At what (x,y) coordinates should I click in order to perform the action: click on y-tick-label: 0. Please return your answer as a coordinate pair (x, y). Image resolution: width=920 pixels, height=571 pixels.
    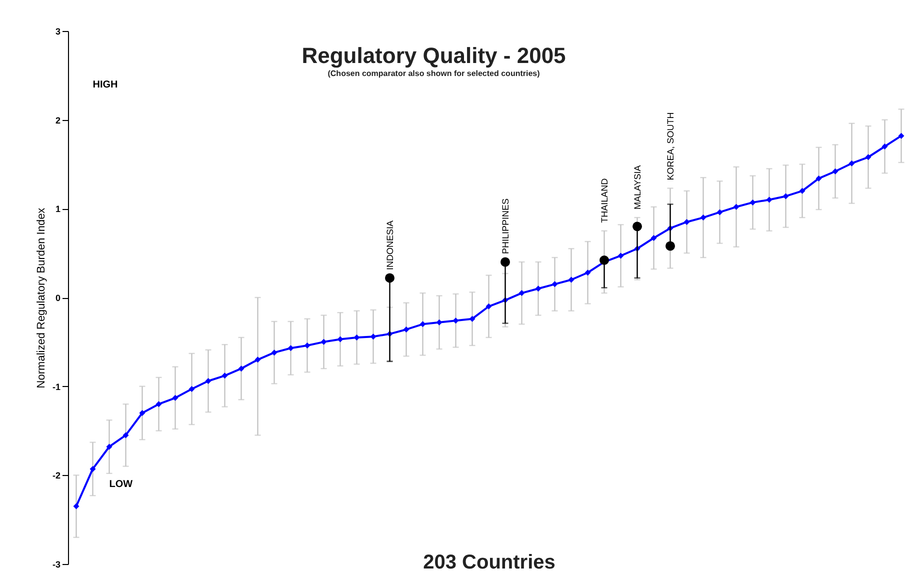
    Looking at the image, I should click on (57, 298).